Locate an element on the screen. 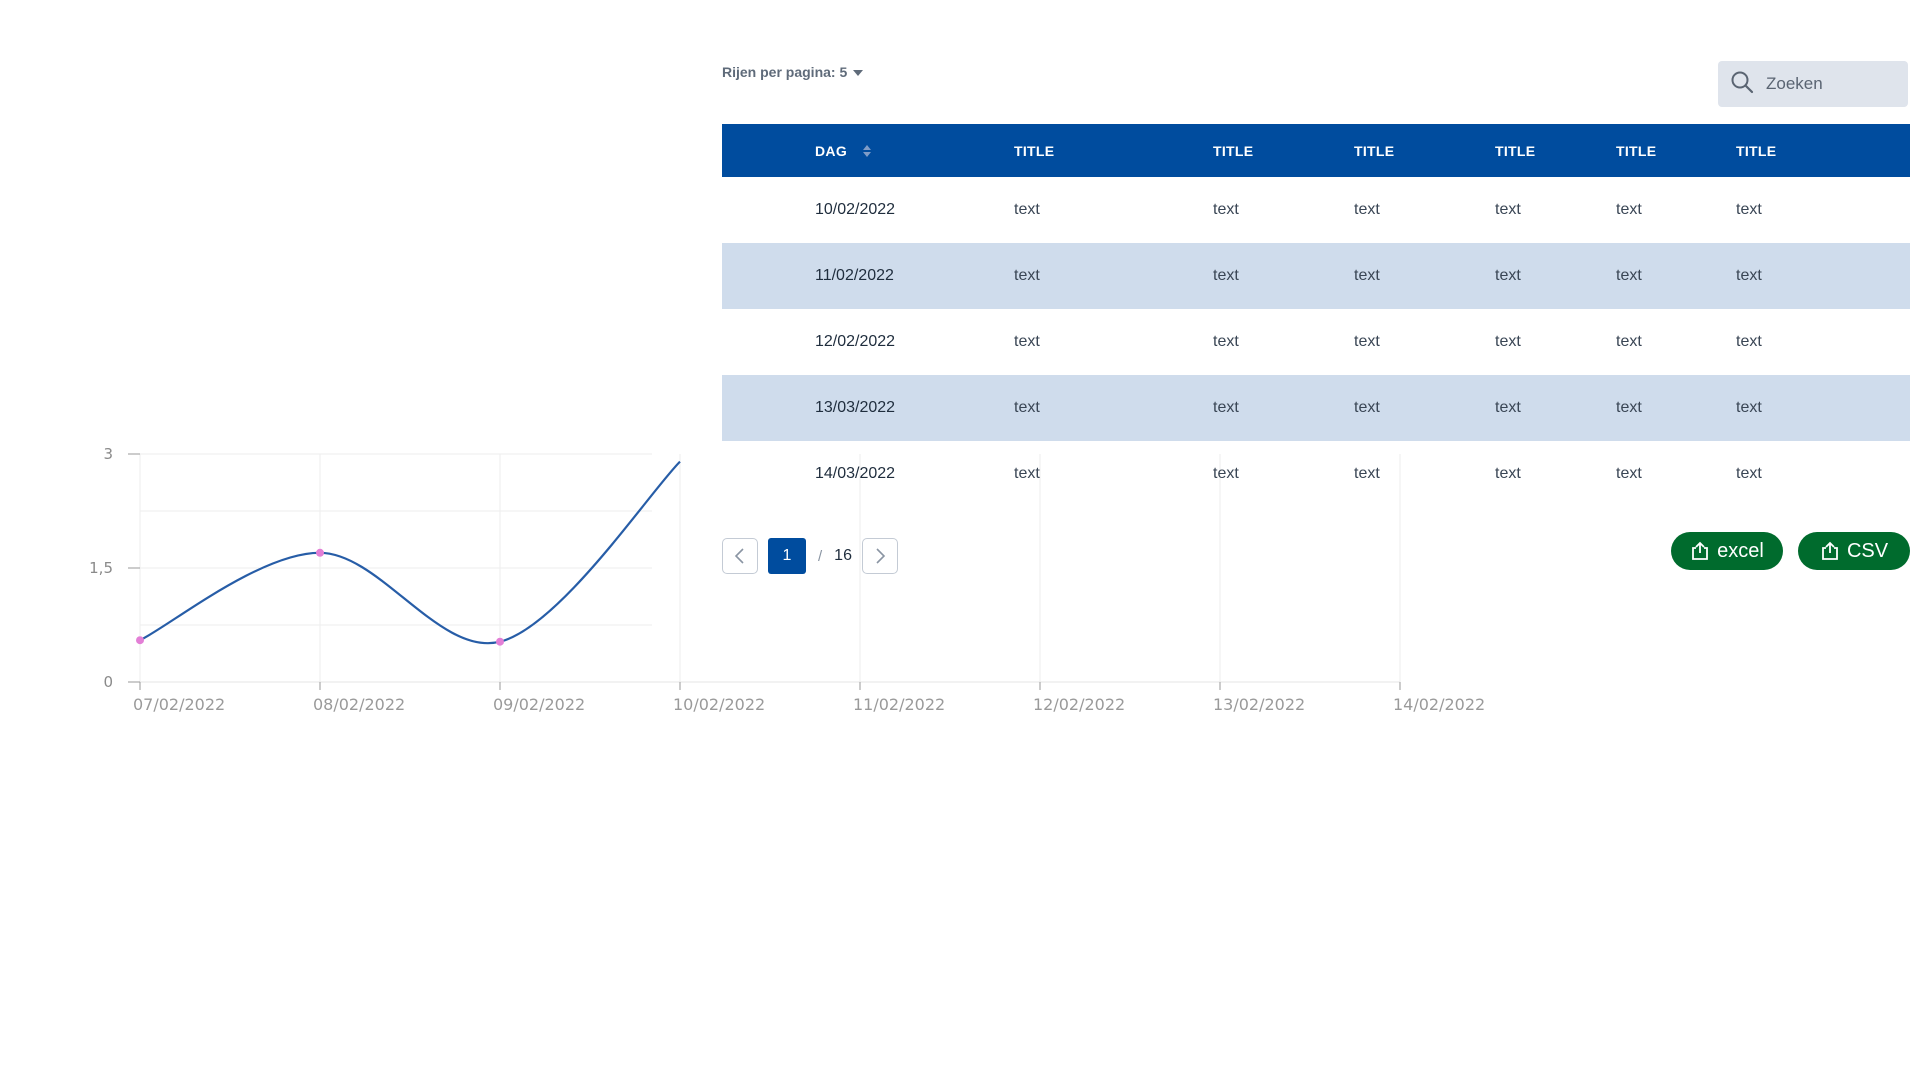 The image size is (1920, 1080). sort-icon is located at coordinates (867, 150).